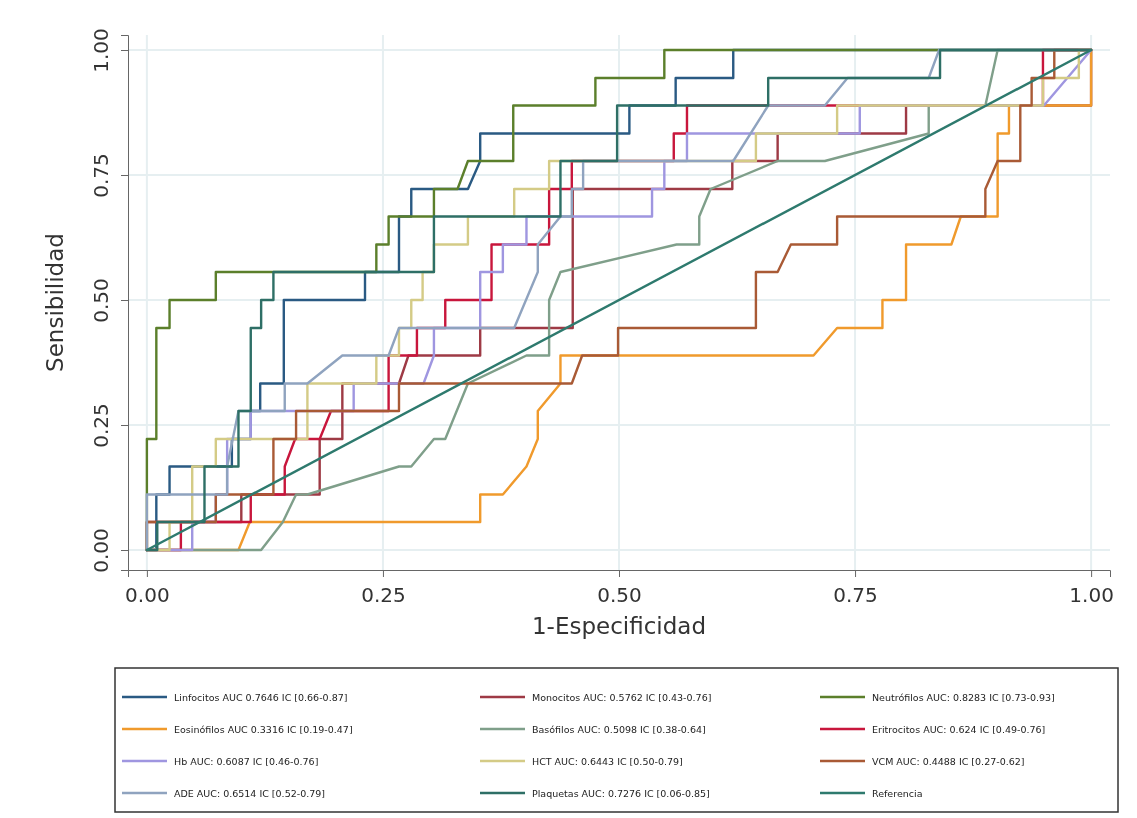 The width and height of the screenshot is (1137, 818). Describe the element at coordinates (897, 793) in the screenshot. I see `legend-label: Referencia` at that location.